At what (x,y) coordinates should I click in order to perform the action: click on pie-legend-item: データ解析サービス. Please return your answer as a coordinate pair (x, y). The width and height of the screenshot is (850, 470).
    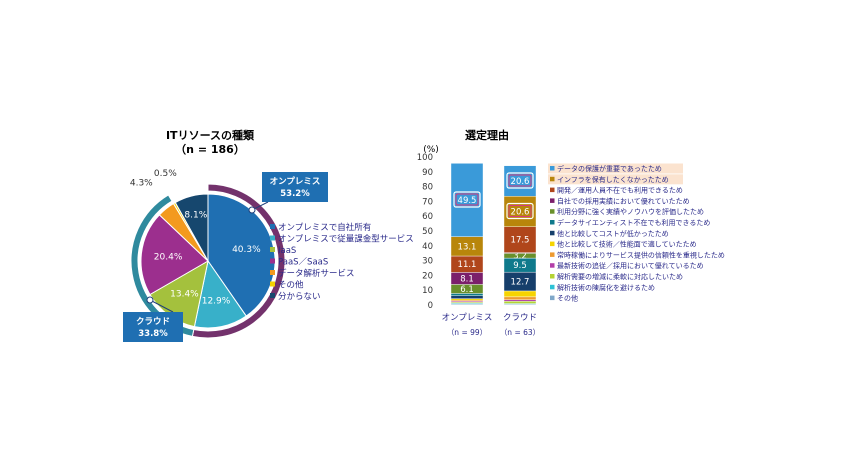
    Looking at the image, I should click on (312, 273).